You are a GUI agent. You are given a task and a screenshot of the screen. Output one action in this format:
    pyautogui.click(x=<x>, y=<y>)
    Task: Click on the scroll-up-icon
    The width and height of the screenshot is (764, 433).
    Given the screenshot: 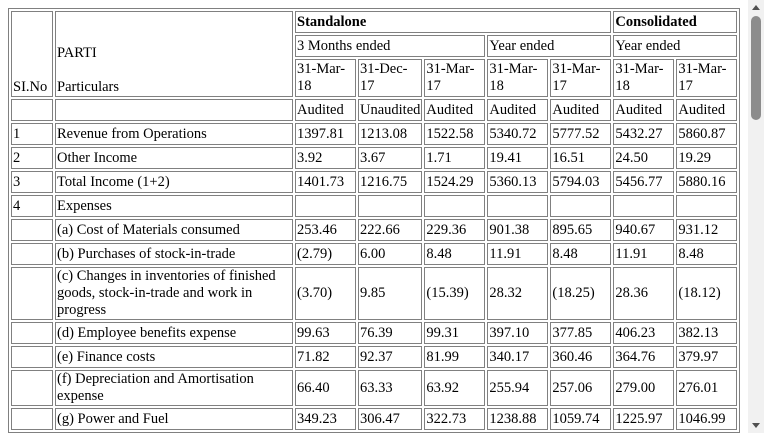 What is the action you would take?
    pyautogui.click(x=756, y=7)
    